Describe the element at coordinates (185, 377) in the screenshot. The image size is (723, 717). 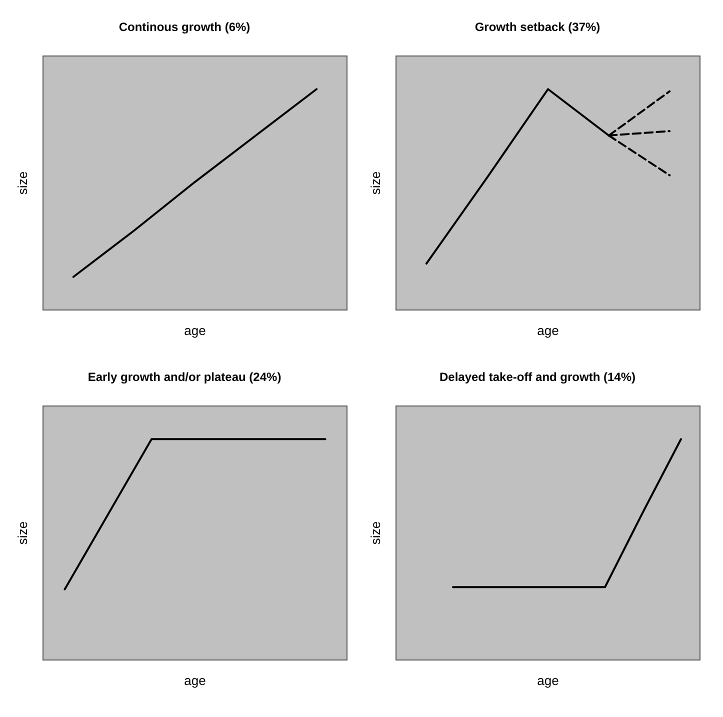
I see `chart-title: Early growth and/or plateau (24%)` at that location.